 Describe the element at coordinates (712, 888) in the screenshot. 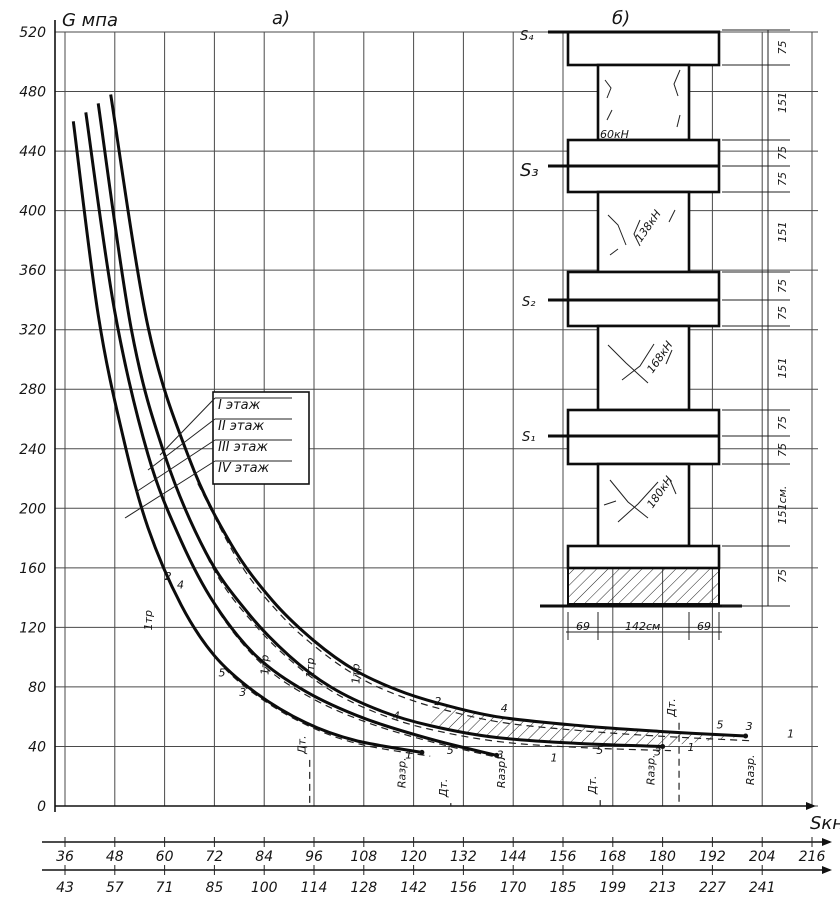

I see `x-tick-label-secondary: 227` at that location.